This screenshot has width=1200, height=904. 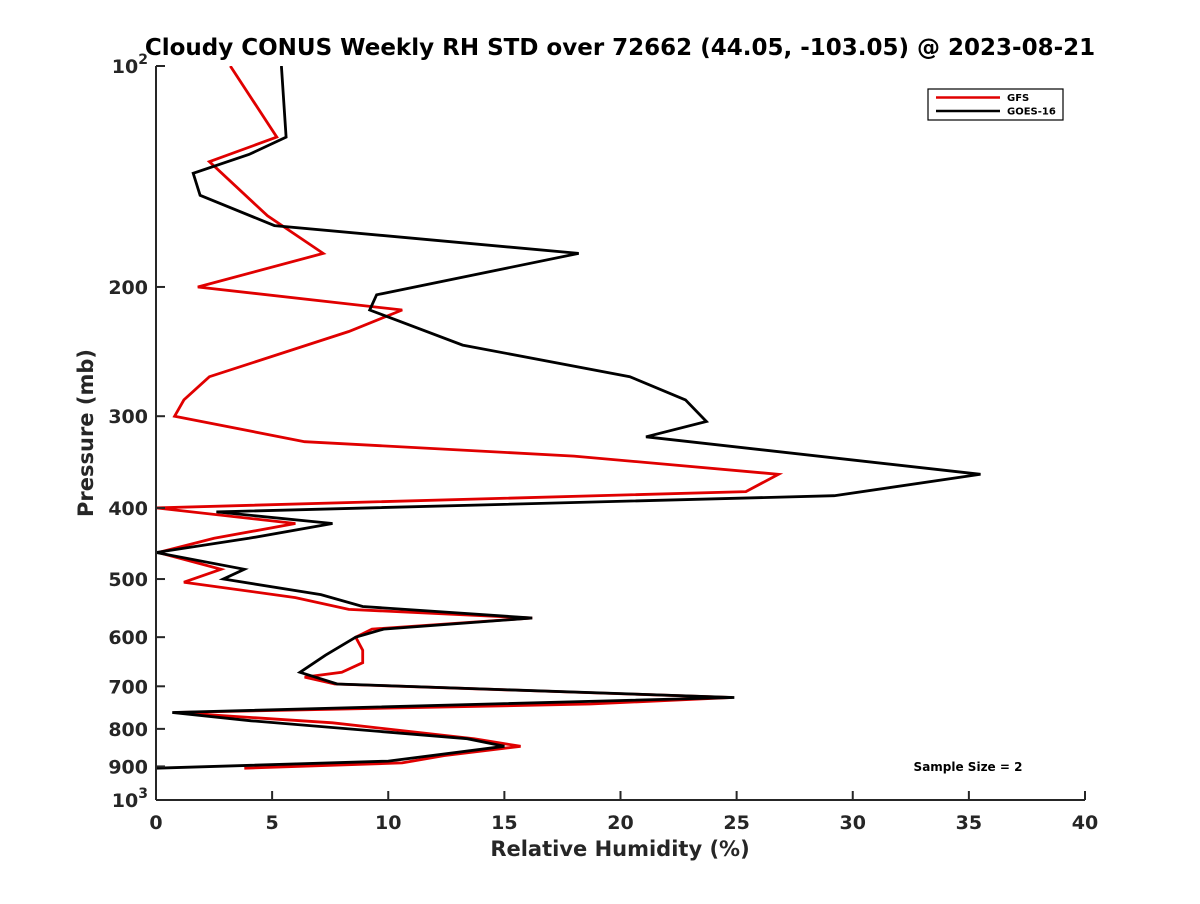 What do you see at coordinates (130, 799) in the screenshot?
I see `y-tick-label-power: 10³` at bounding box center [130, 799].